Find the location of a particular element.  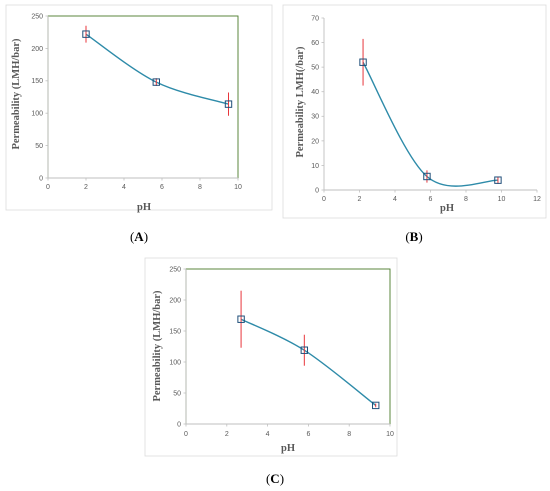

chart-a-x-tick-label: 0 is located at coordinates (48, 187).